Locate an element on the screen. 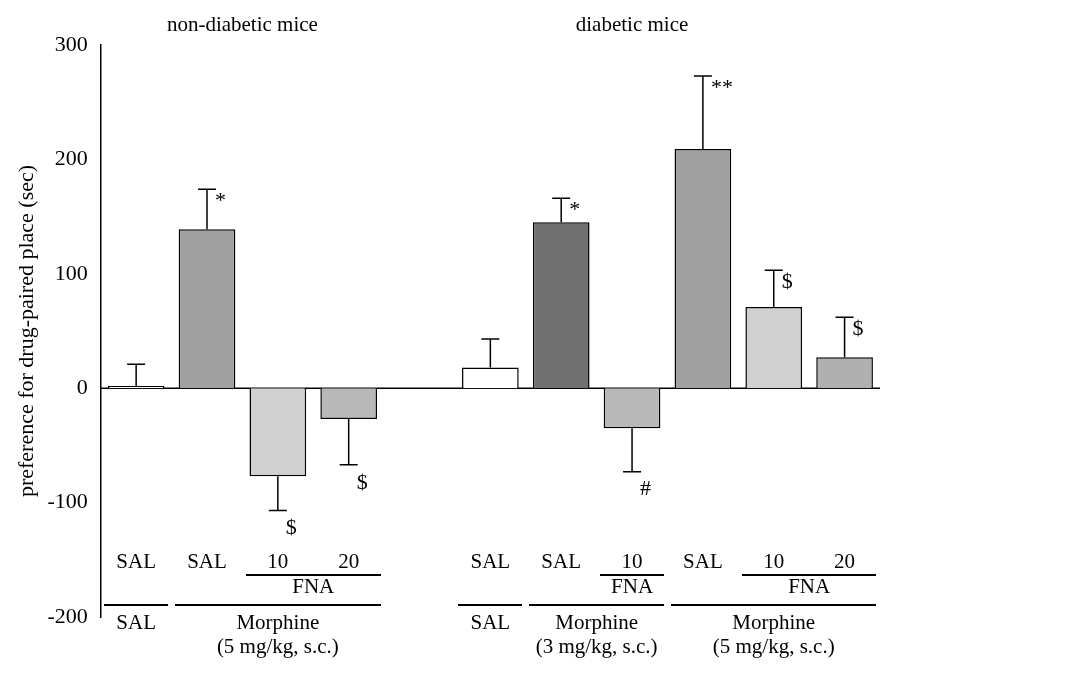 The height and width of the screenshot is (697, 1065). y-tick-label: -200 is located at coordinates (67, 615).